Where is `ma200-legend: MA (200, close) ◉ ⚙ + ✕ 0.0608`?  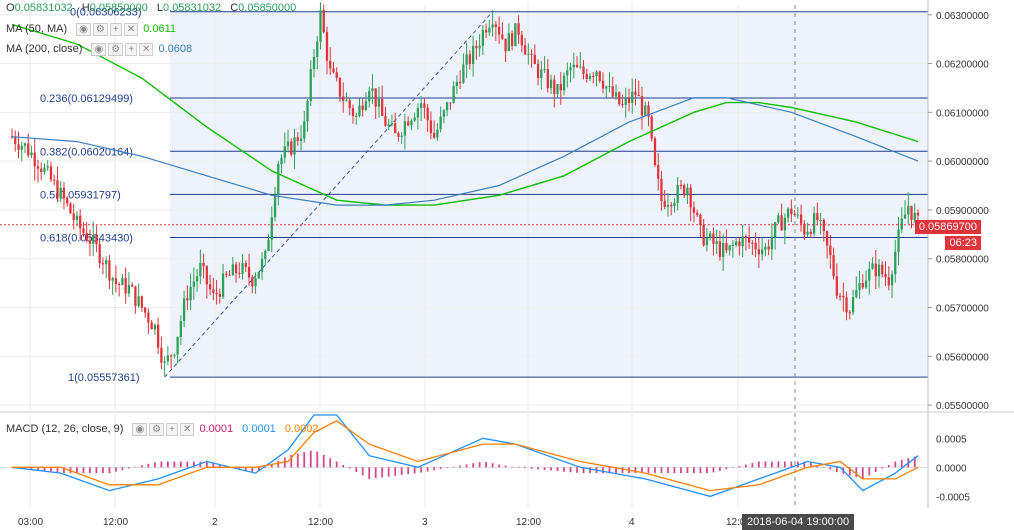 ma200-legend: MA (200, close) ◉ ⚙ + ✕ 0.0608 is located at coordinates (102, 49).